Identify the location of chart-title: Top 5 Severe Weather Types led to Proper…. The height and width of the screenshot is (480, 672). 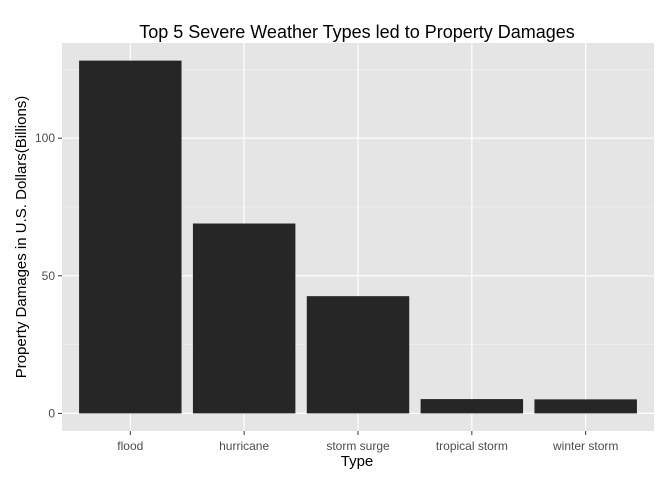
(357, 32).